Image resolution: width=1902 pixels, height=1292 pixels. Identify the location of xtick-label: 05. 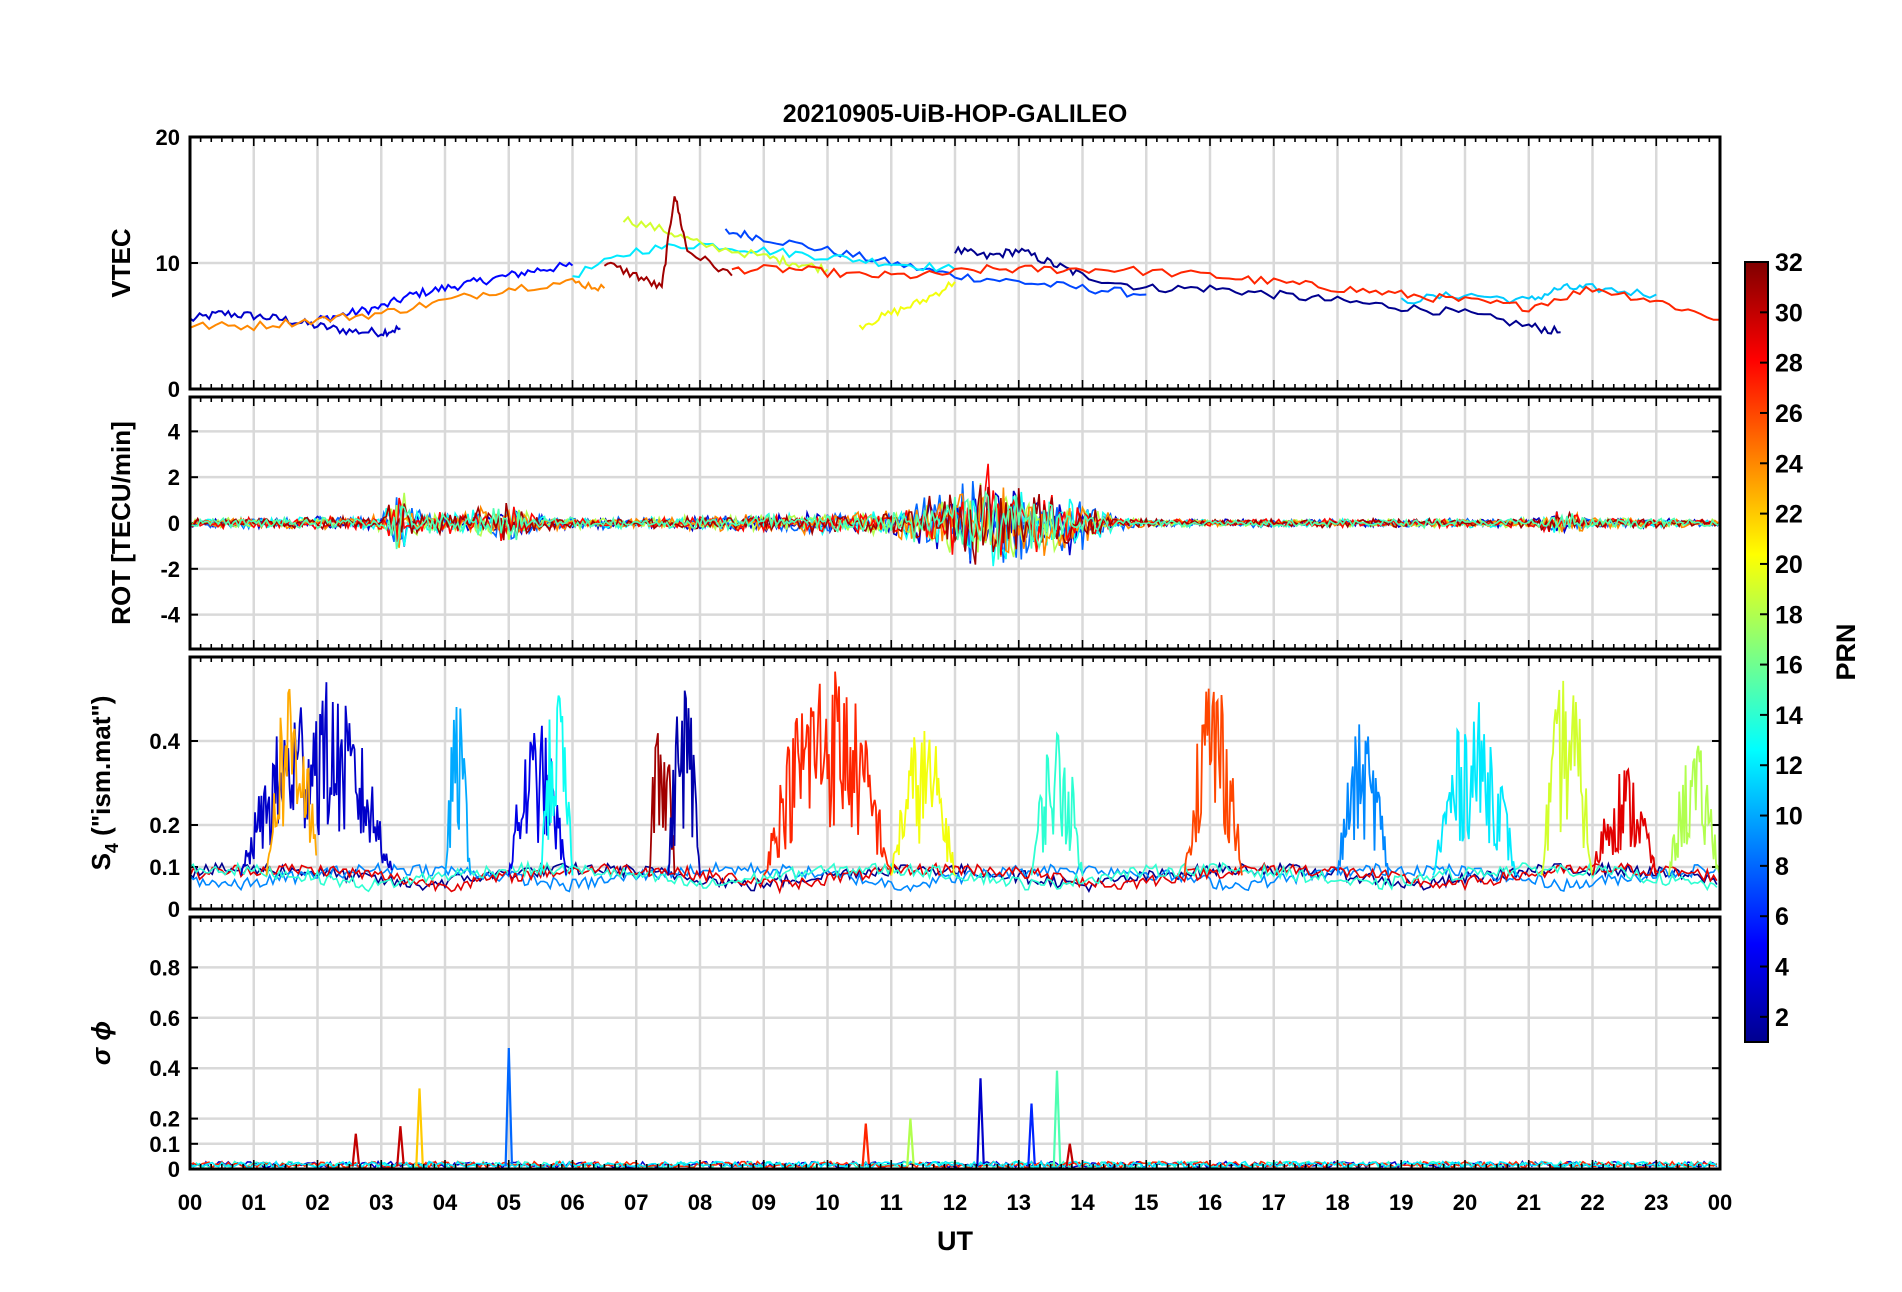
(509, 1202).